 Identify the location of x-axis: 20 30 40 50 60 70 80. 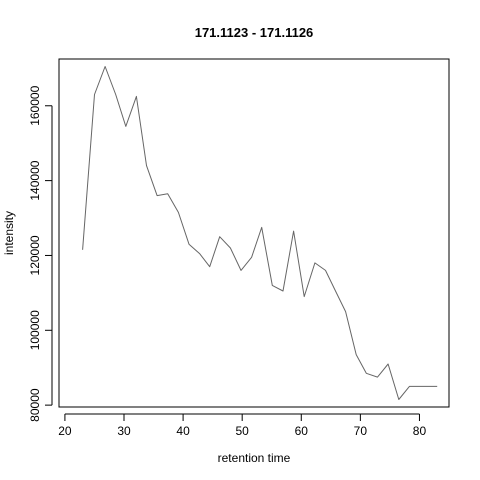
(242, 425).